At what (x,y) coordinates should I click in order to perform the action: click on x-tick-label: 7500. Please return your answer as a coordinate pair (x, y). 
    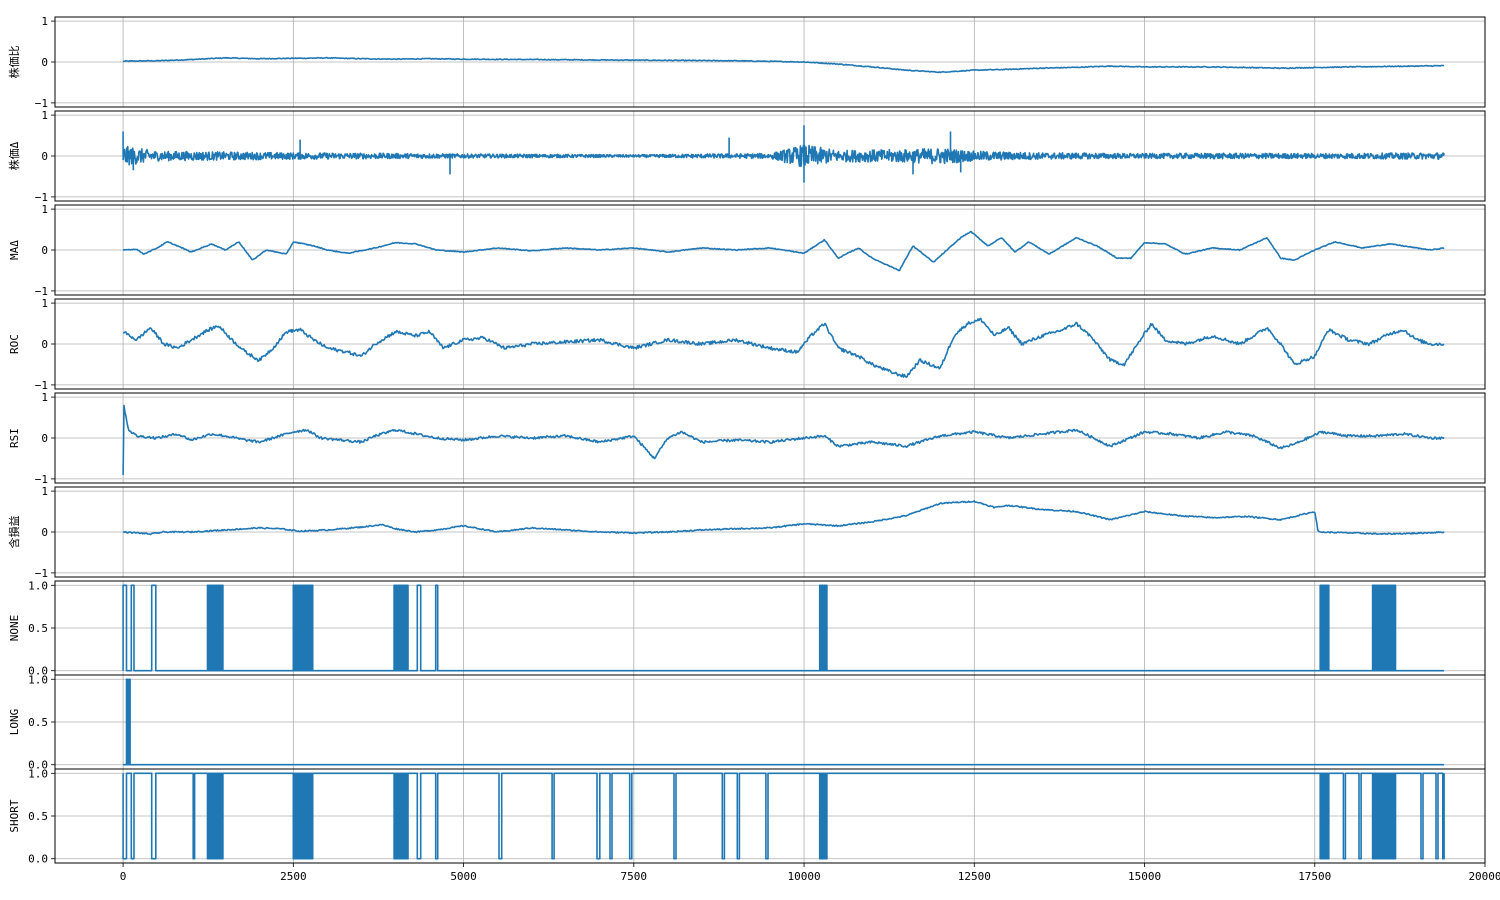
    Looking at the image, I should click on (634, 876).